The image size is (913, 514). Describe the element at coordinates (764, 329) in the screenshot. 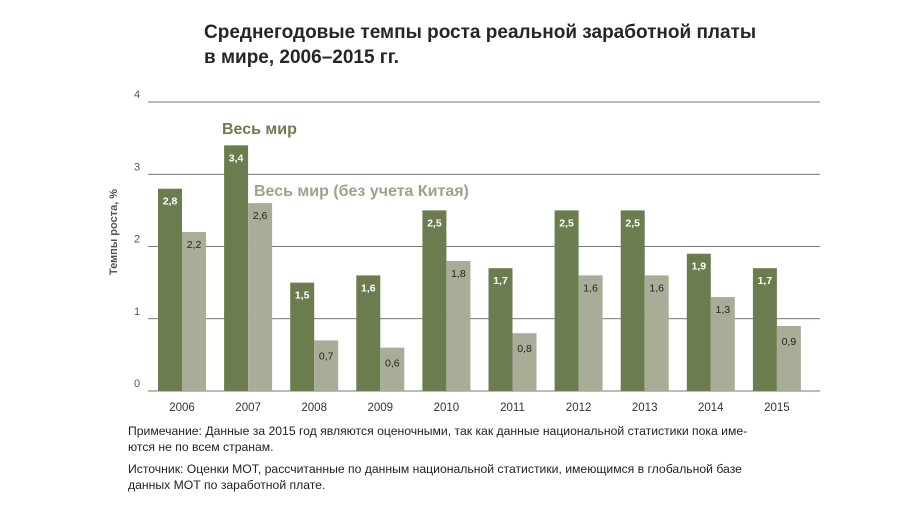

I see `bar-world-2015` at that location.